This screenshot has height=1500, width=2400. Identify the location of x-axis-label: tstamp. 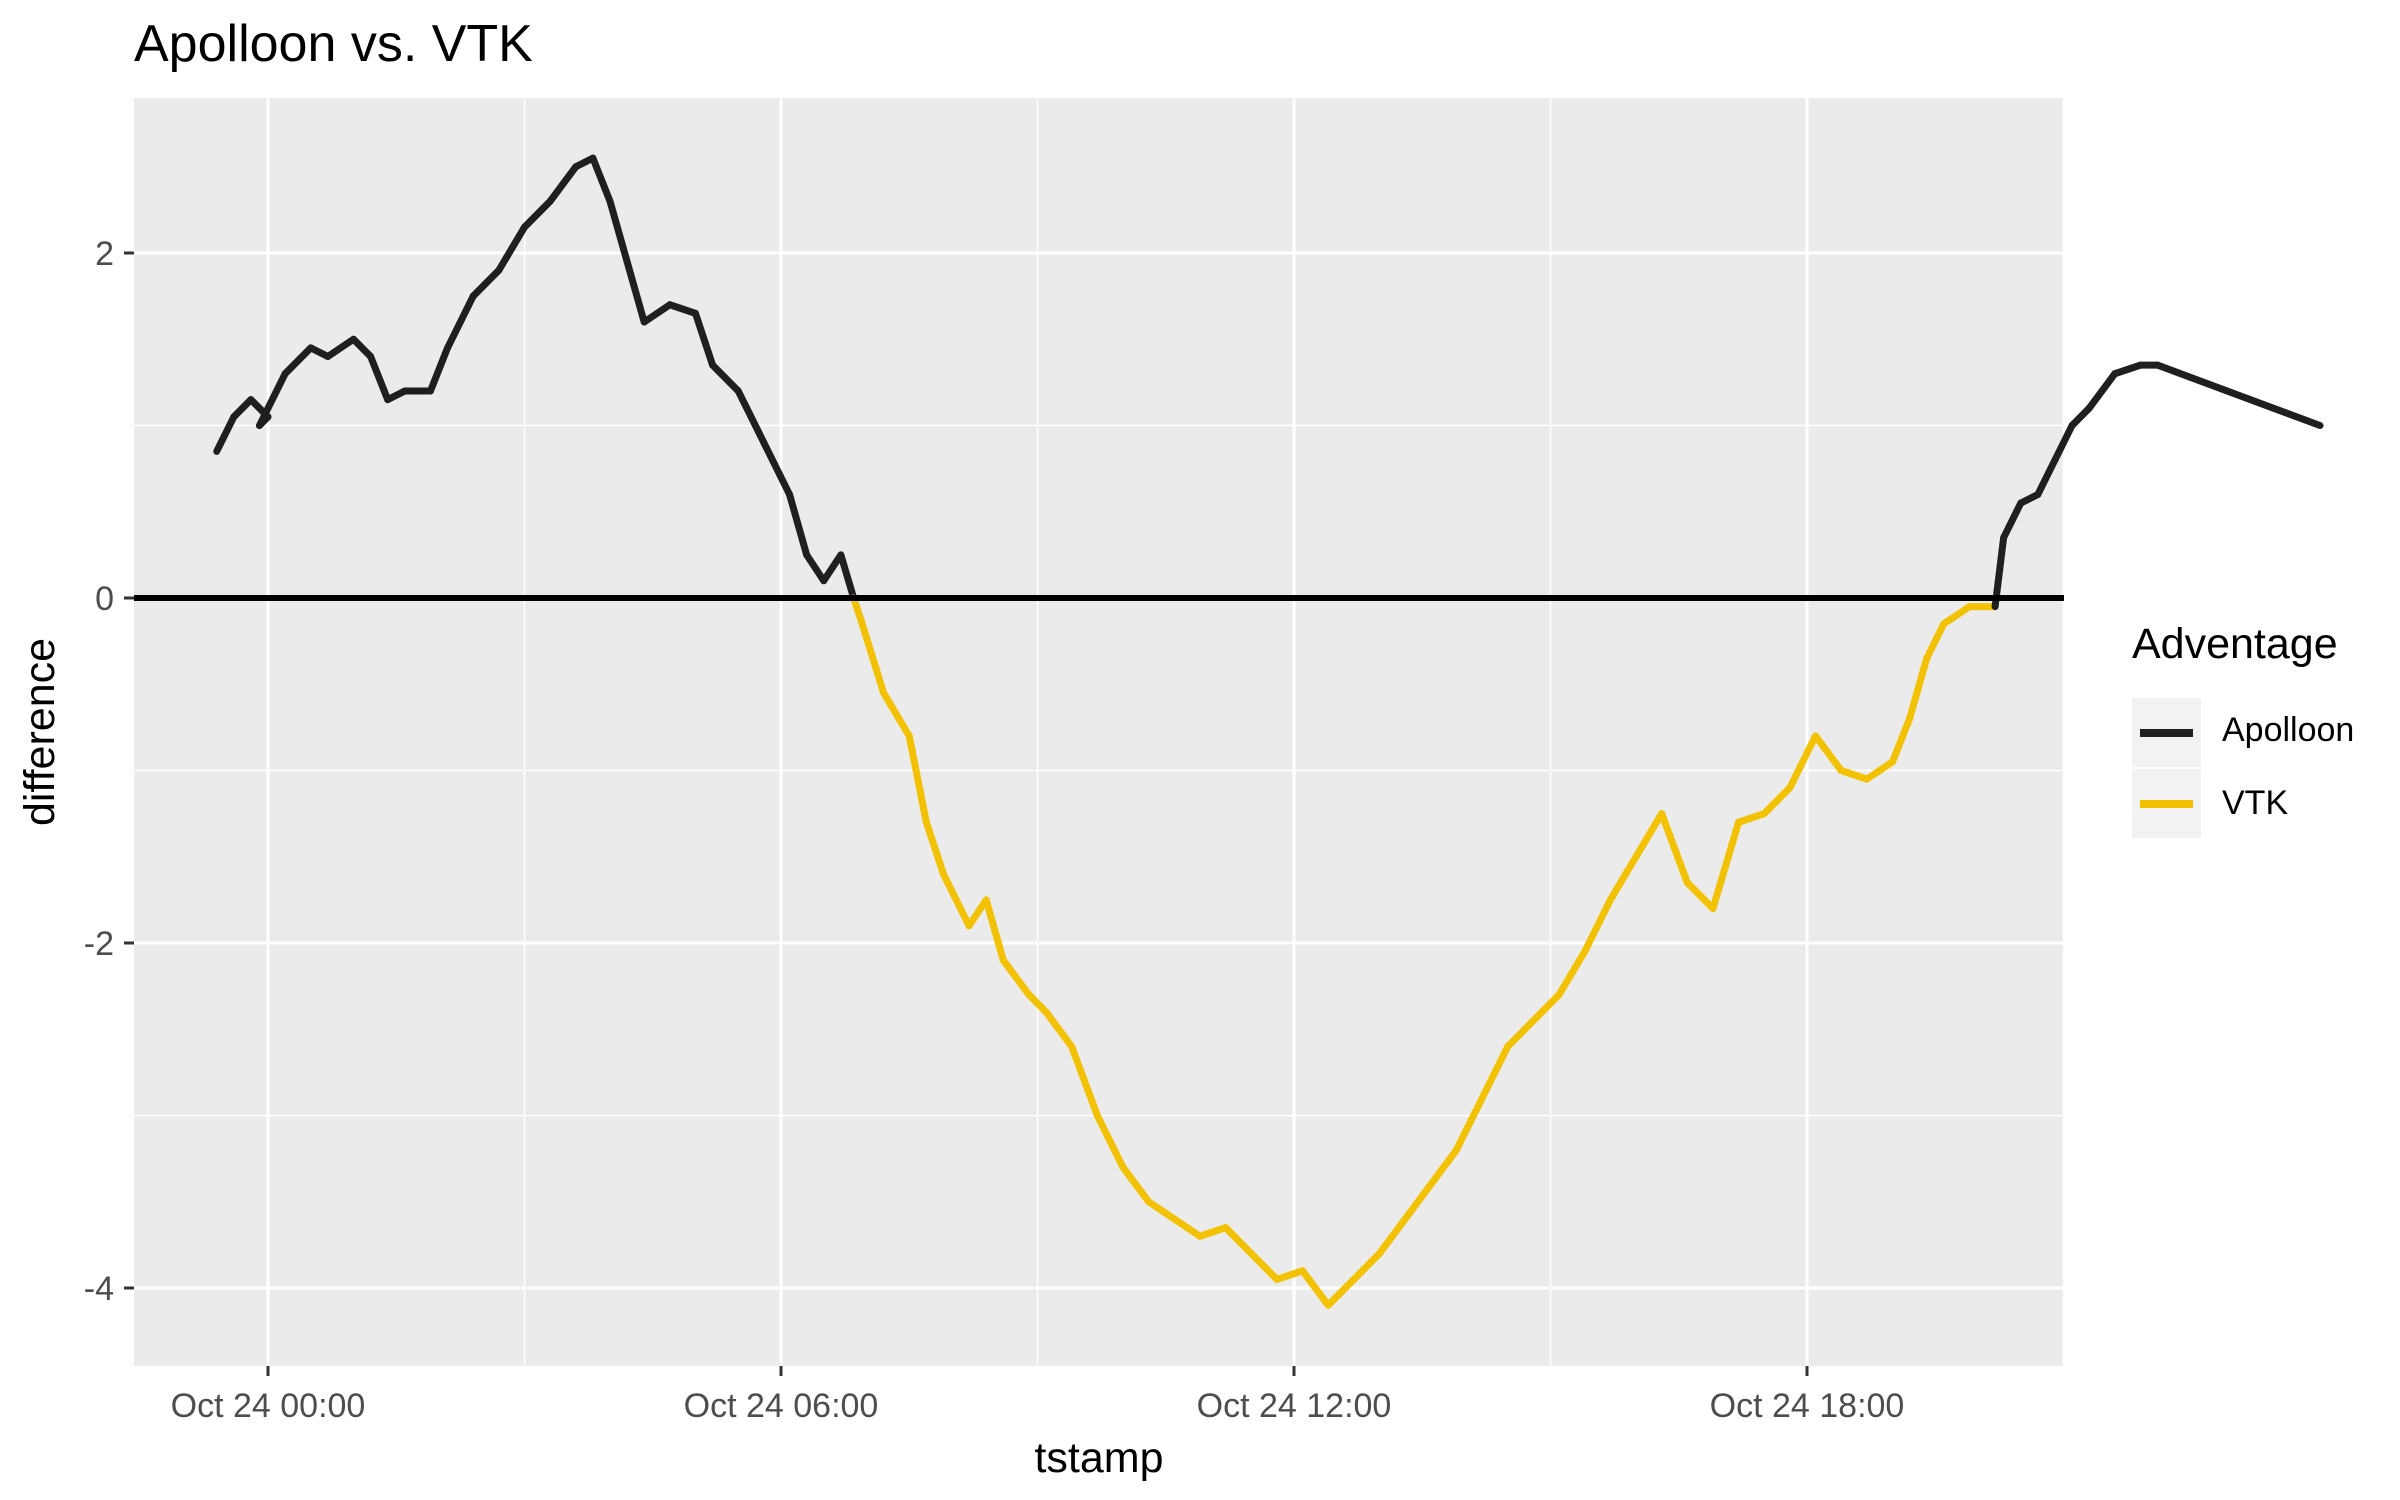
(1098, 1458).